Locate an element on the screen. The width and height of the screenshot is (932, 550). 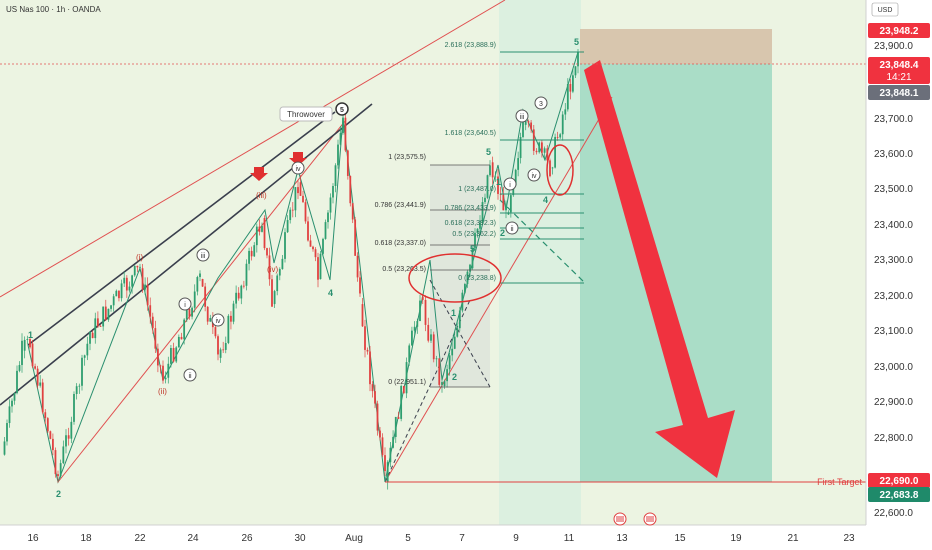
tick-22900: 22,900.0 is located at coordinates (893, 402).